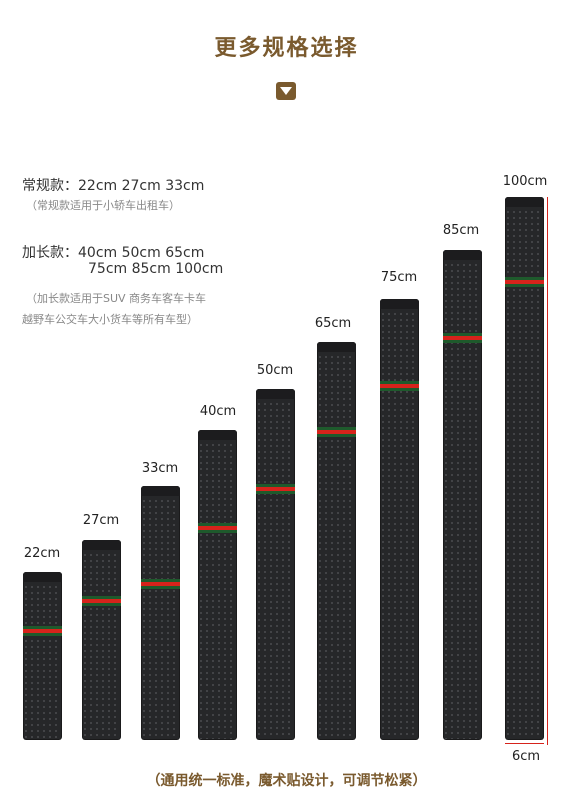  I want to click on page-title: 更多规格选择, so click(286, 48).